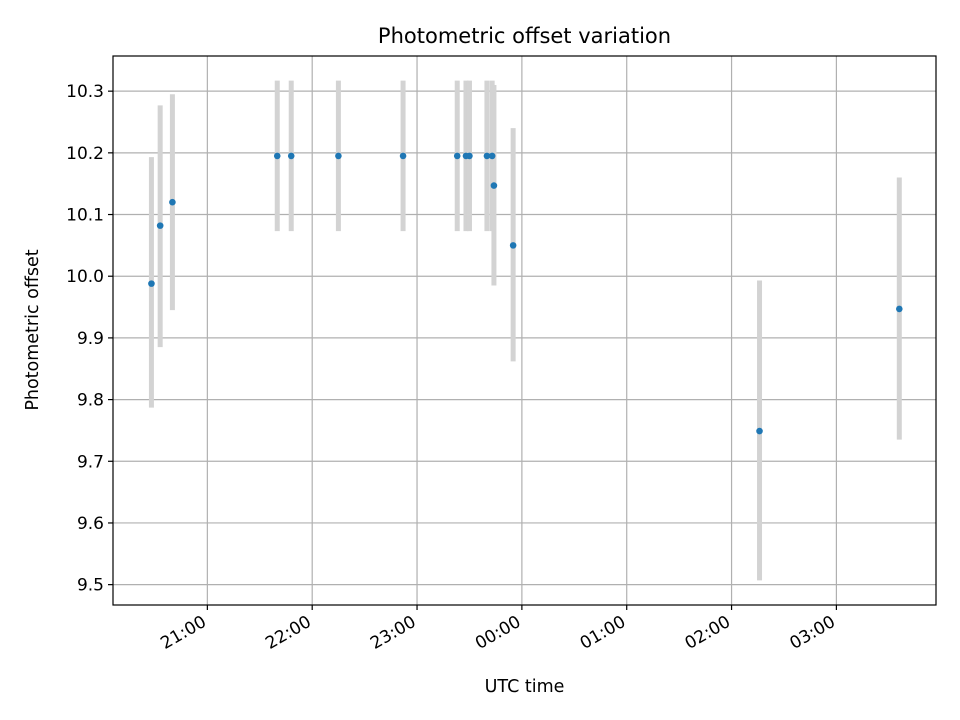 The height and width of the screenshot is (720, 960). Describe the element at coordinates (85, 154) in the screenshot. I see `y-tick-label: 10.2` at that location.